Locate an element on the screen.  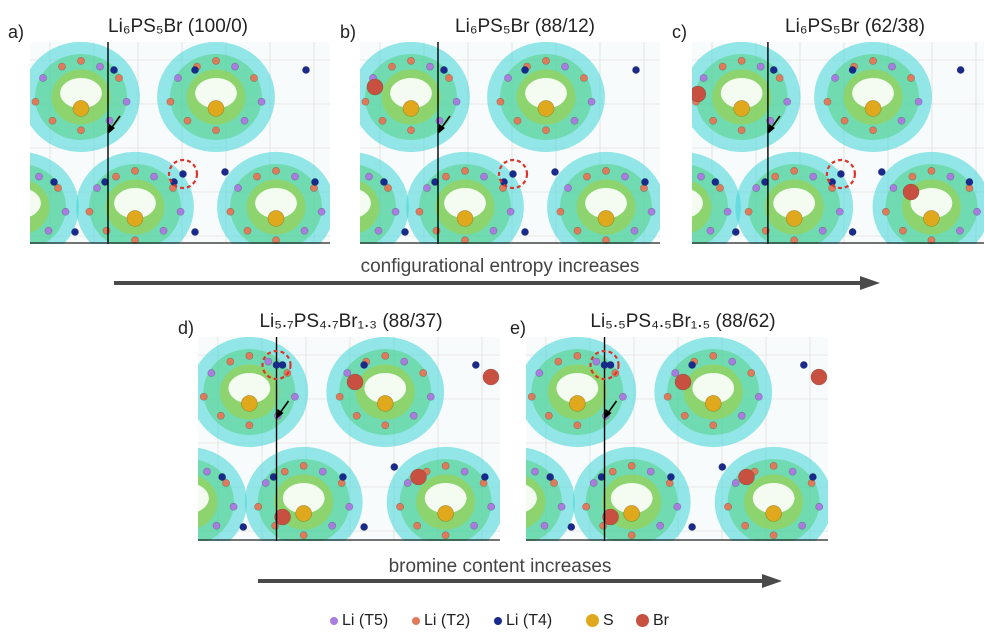
li-t2-marker is located at coordinates (416, 620).